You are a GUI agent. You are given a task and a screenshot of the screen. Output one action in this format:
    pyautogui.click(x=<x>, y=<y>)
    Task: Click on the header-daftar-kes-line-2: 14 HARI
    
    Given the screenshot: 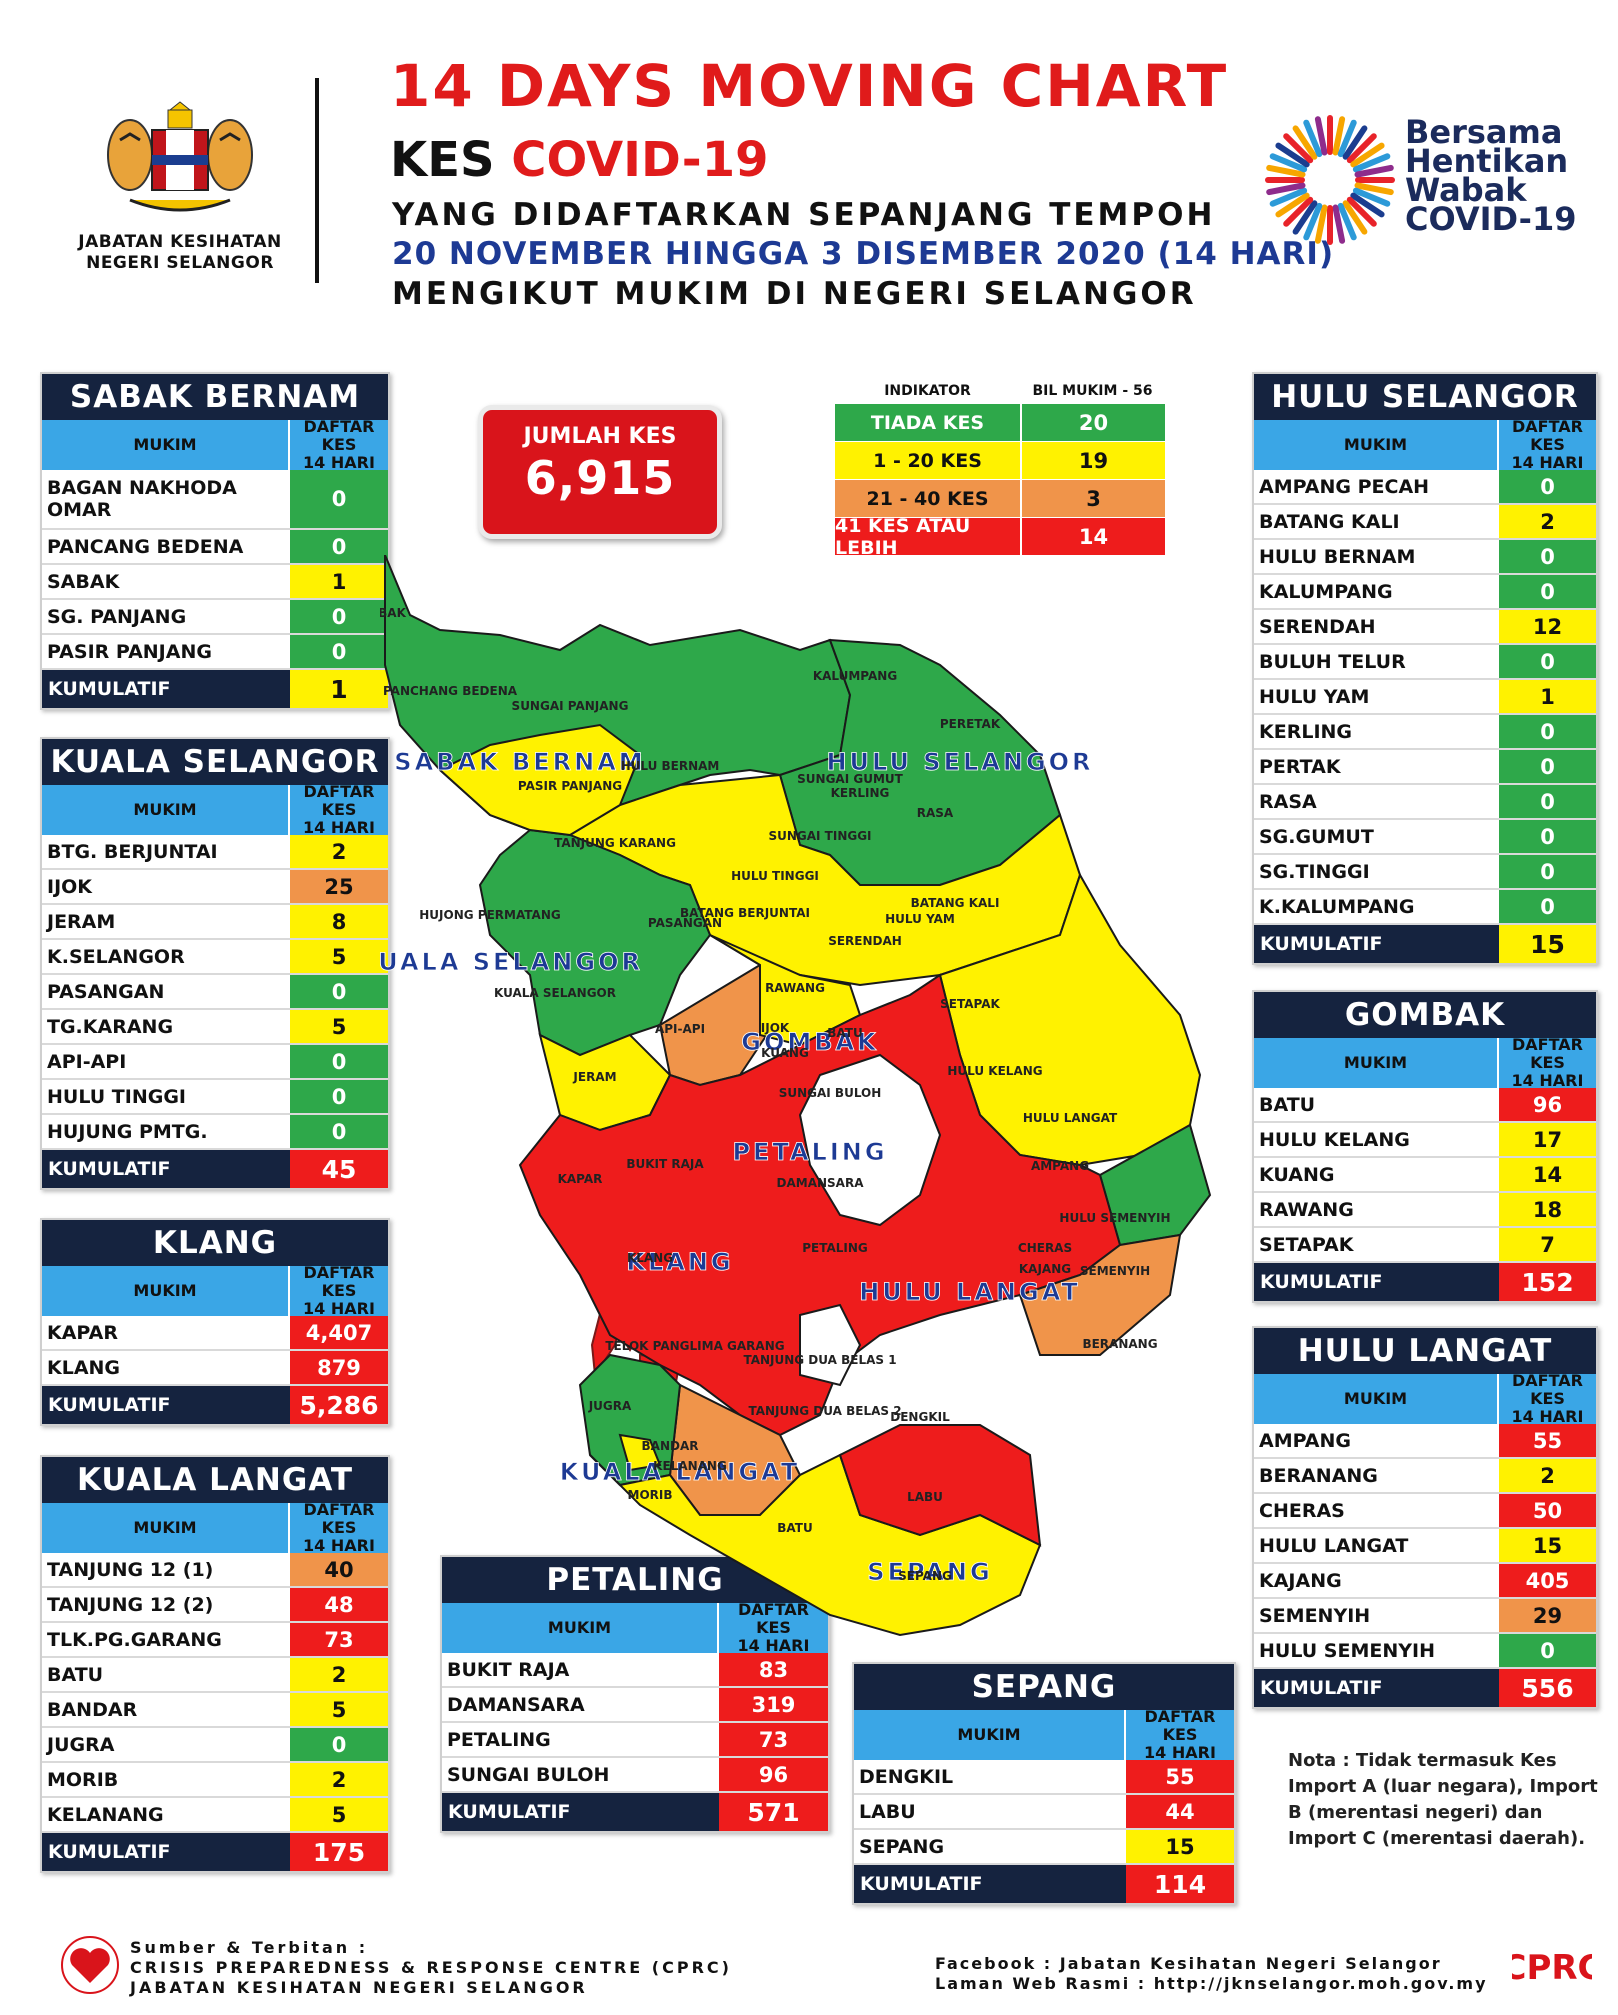 What is the action you would take?
    pyautogui.click(x=339, y=1545)
    